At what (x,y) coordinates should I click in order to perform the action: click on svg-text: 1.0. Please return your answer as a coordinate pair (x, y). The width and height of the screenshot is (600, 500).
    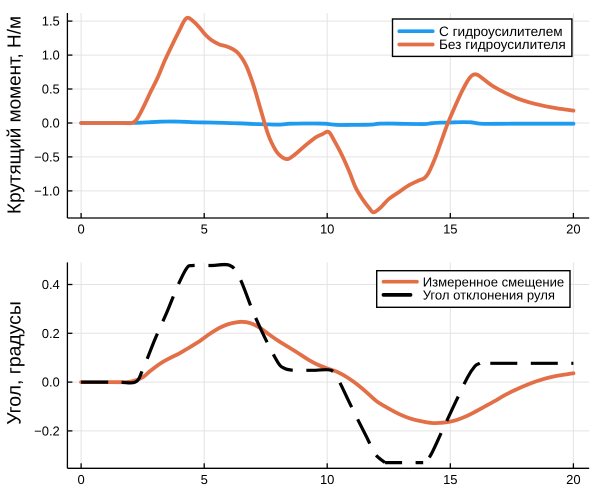
    Looking at the image, I should click on (51, 55).